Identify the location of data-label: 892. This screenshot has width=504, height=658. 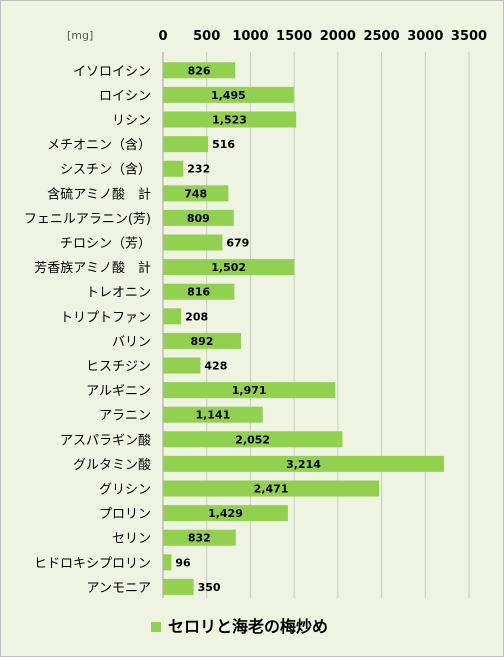
(202, 341).